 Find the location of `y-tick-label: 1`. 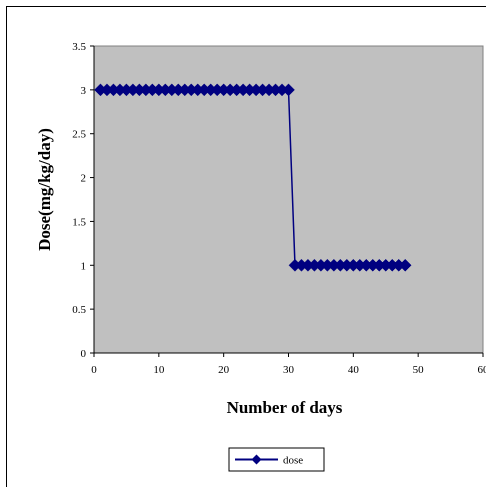

y-tick-label: 1 is located at coordinates (84, 266).